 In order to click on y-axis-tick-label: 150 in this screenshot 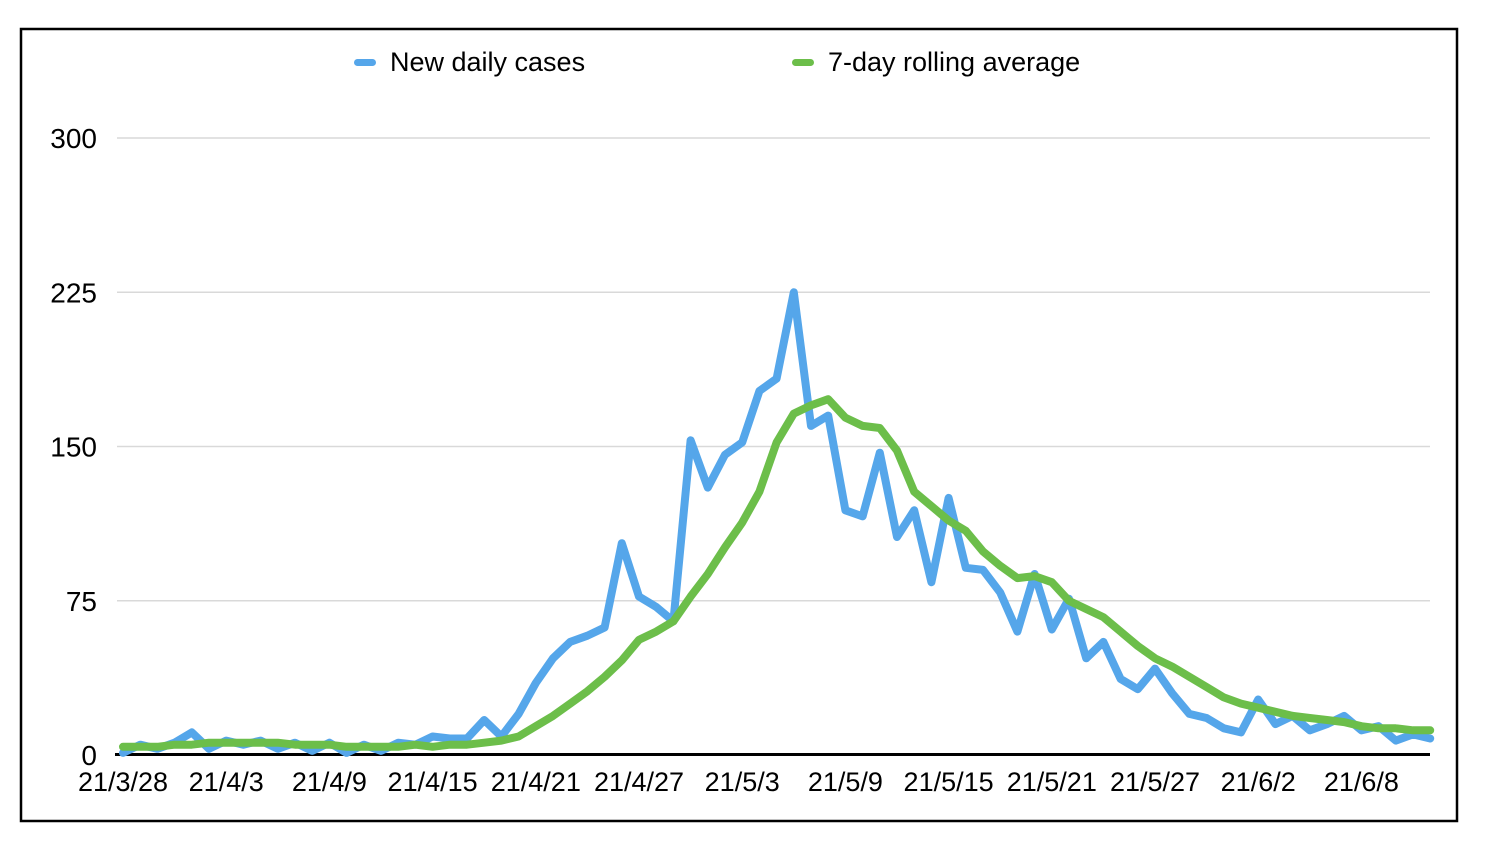, I will do `click(73, 447)`.